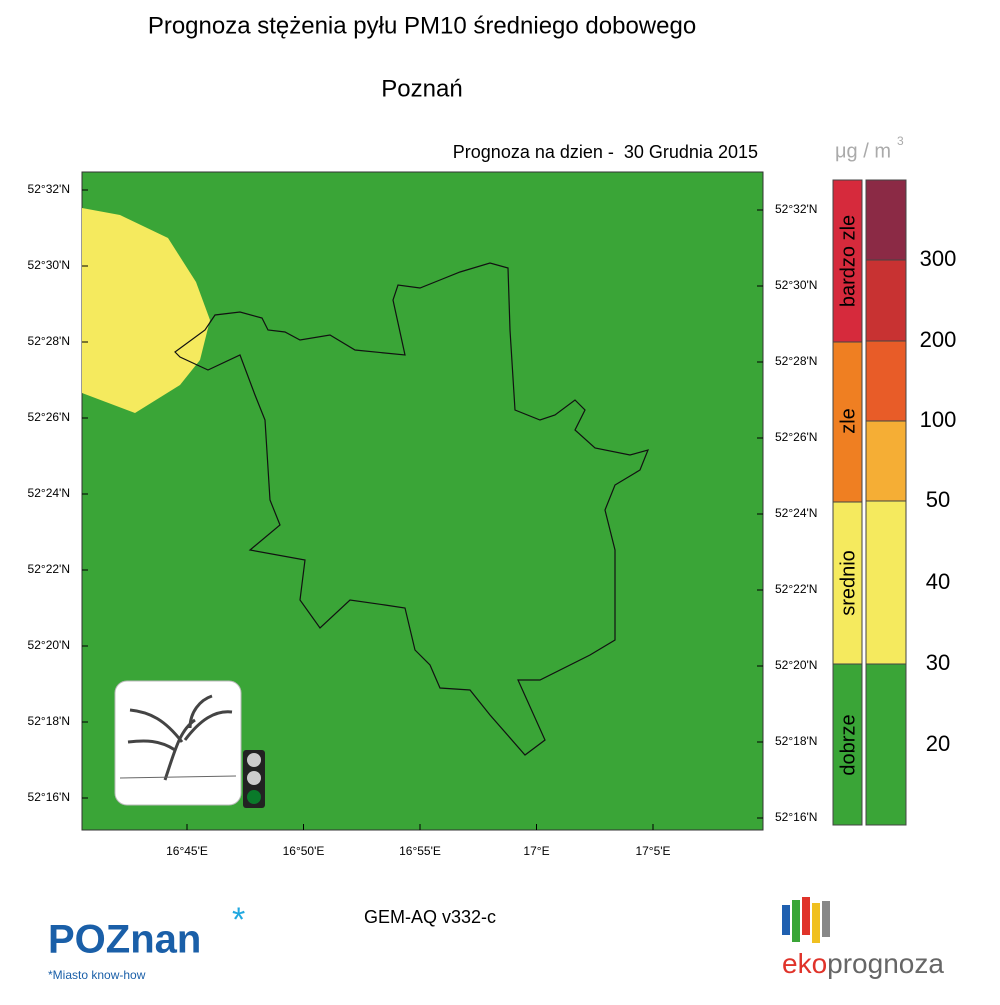 This screenshot has height=1005, width=1000. I want to click on forecast-date: Prognoza na dzien - 30 Grudnia 2015, so click(605, 152).